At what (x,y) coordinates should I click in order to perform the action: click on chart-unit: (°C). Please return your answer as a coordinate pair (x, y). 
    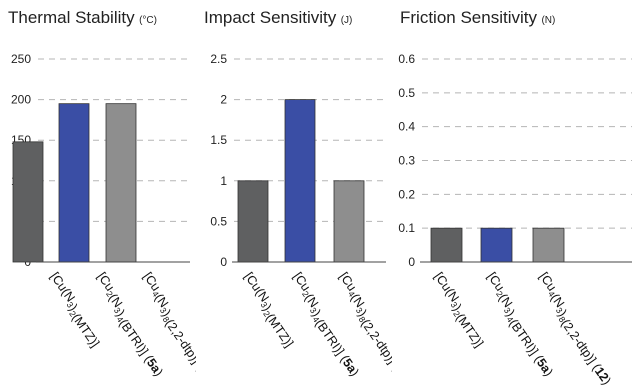
    Looking at the image, I should click on (148, 20).